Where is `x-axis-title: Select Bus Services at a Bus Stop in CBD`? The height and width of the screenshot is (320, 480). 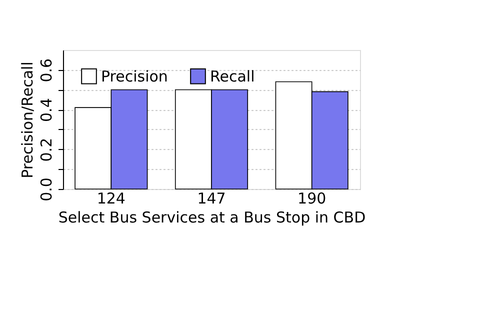 x-axis-title: Select Bus Services at a Bus Stop in CBD is located at coordinates (212, 217).